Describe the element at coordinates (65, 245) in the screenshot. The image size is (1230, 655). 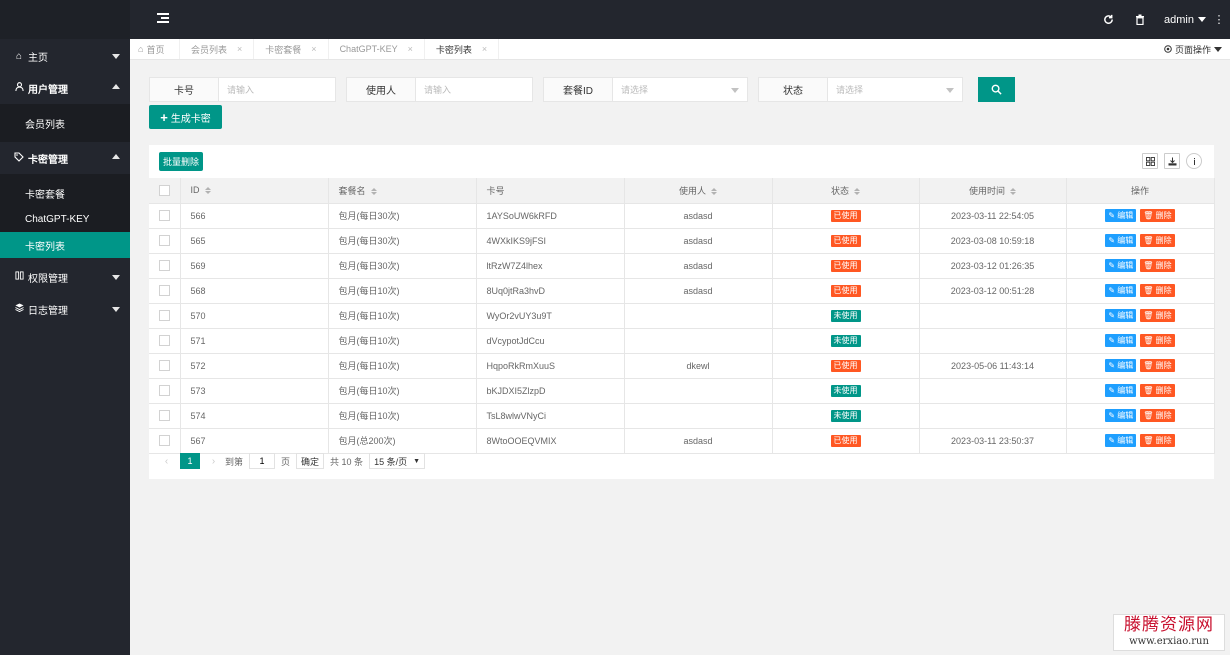
I see `sidebar-item-card-list: 卡密列表` at that location.